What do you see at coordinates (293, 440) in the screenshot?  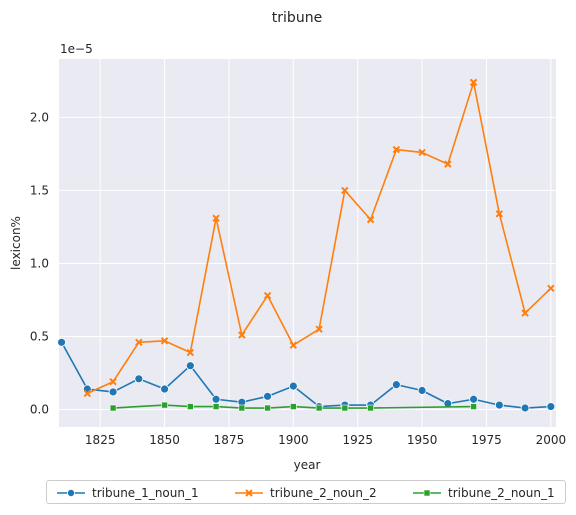 I see `x-tick-label: 1900` at bounding box center [293, 440].